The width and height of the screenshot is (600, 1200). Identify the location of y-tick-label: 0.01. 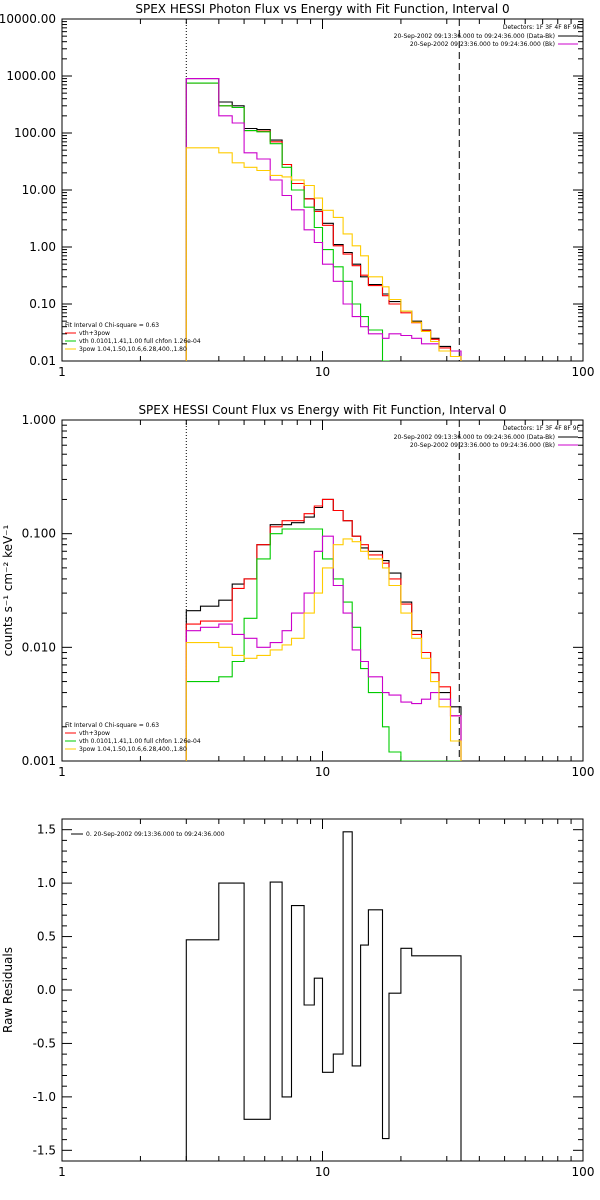
(42, 361).